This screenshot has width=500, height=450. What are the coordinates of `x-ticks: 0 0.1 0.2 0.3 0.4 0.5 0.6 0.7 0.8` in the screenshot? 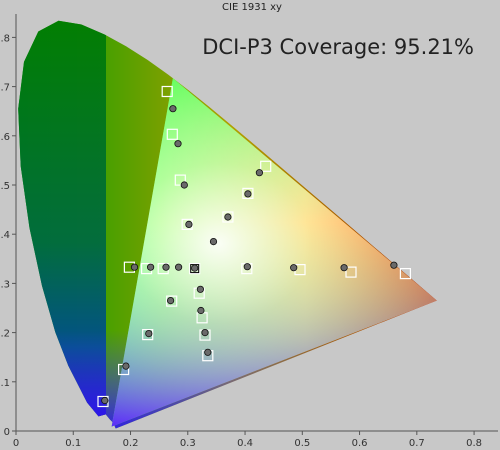 It's located at (247, 440).